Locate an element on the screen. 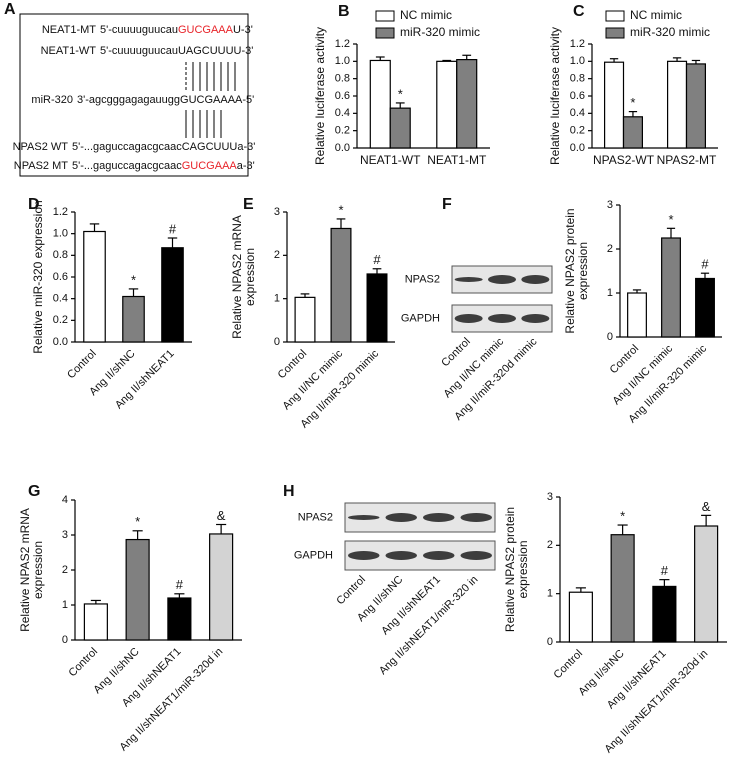 This screenshot has width=739, height=765. y-axis-label: Relative NPAS2 mRNA is located at coordinates (237, 277).